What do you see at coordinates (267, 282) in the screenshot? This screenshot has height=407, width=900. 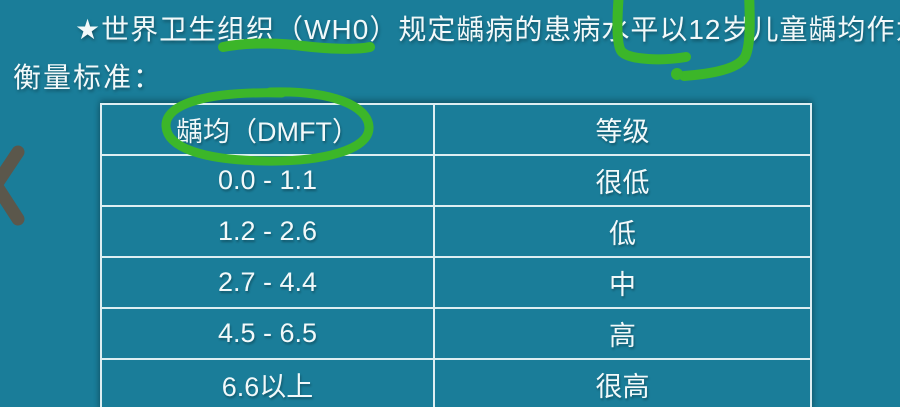 I see `table-cell-range: 2.7 - 4.4` at bounding box center [267, 282].